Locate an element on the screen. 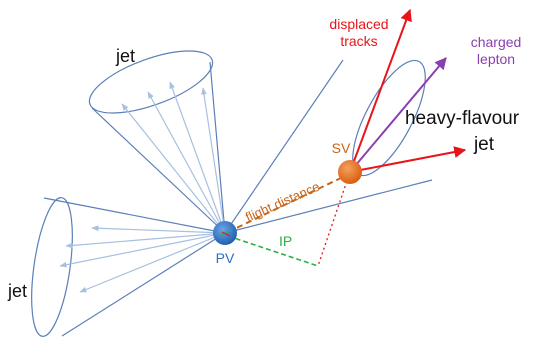 This screenshot has height=338, width=557. track-extrapolation-line is located at coordinates (334, 219).